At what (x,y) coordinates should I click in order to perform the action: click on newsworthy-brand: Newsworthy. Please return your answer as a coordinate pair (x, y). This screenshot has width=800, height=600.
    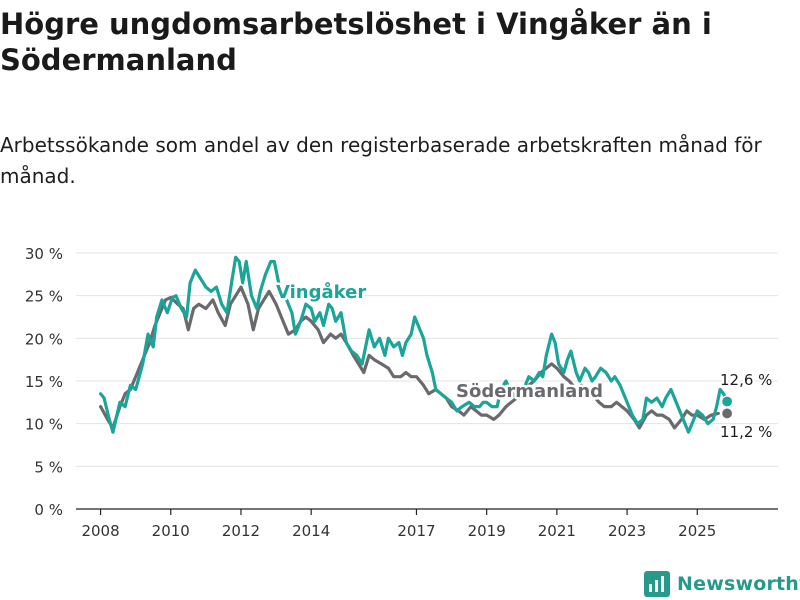
    Looking at the image, I should click on (722, 584).